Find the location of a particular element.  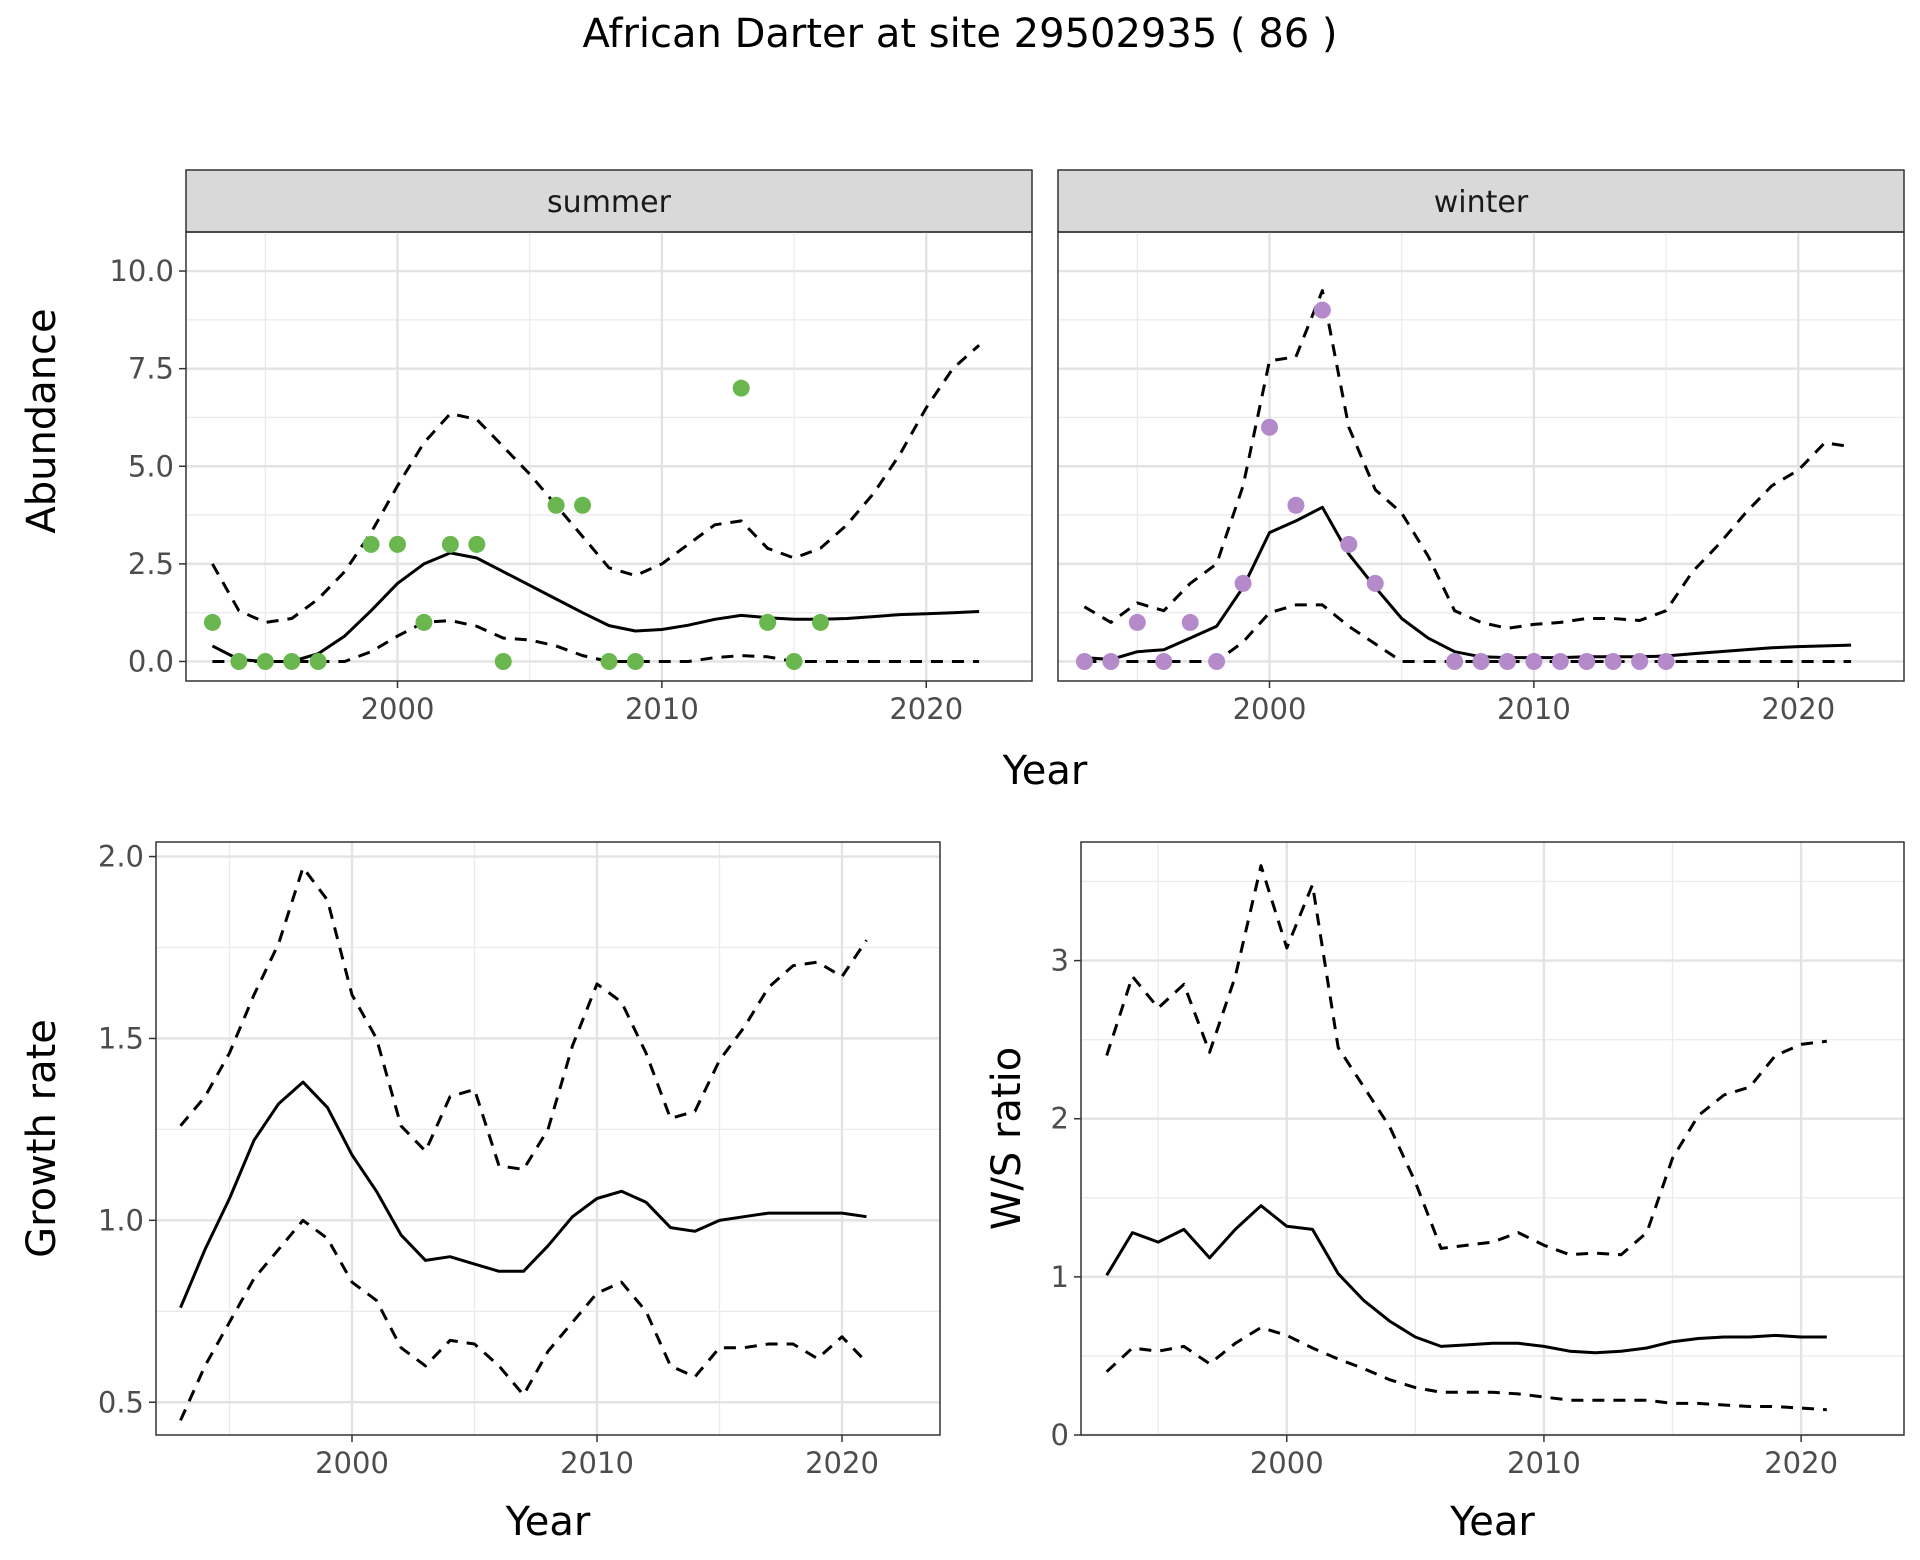

abundance-axis-title: Abundance is located at coordinates (42, 420).